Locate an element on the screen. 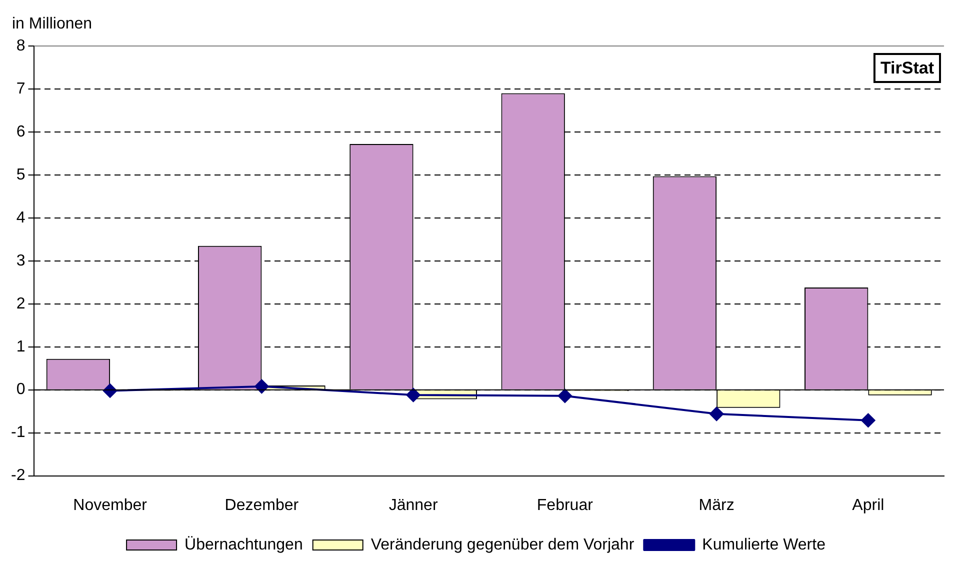 Image resolution: width=962 pixels, height=571 pixels. y-axis-title: in Millionen is located at coordinates (52, 23).